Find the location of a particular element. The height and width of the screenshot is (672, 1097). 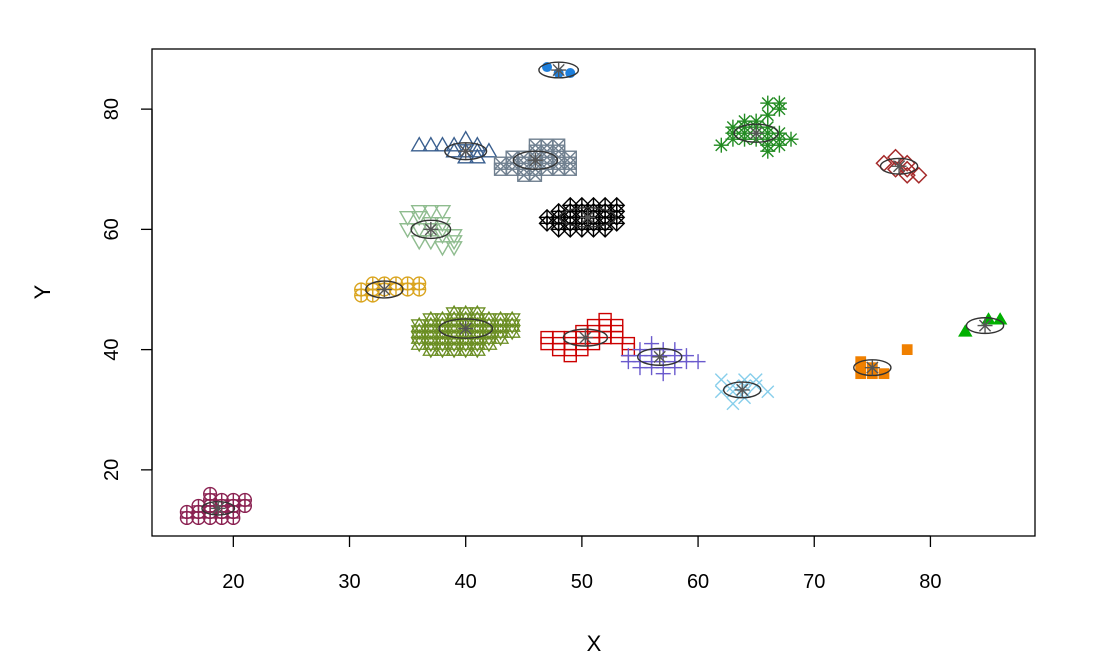

y-tick-label: 20 is located at coordinates (112, 470).